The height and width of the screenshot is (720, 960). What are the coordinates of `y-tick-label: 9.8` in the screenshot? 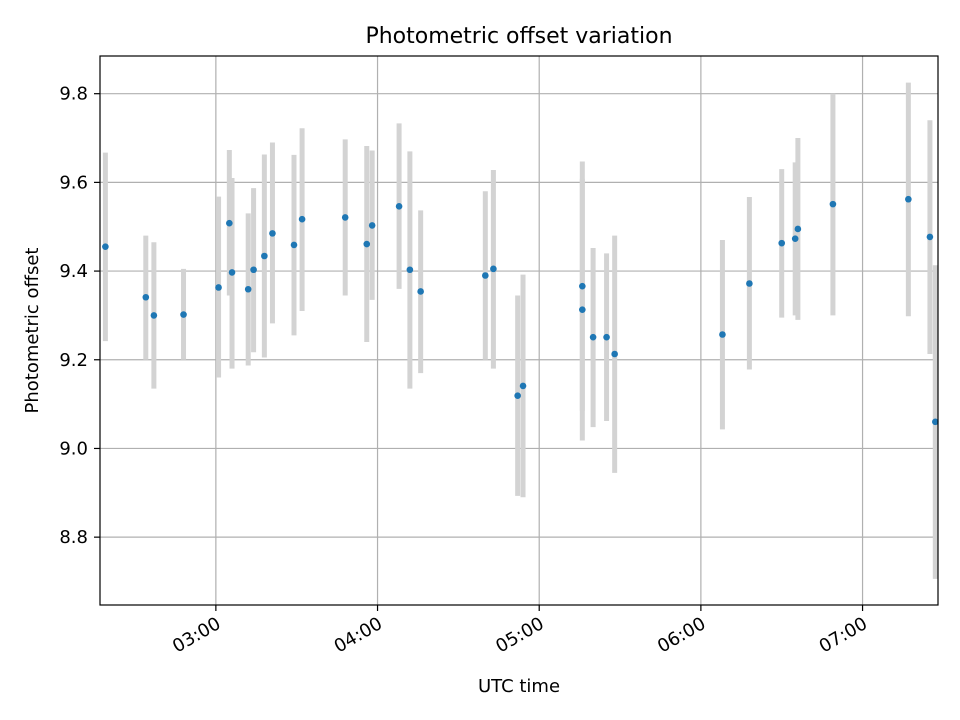 It's located at (73, 94).